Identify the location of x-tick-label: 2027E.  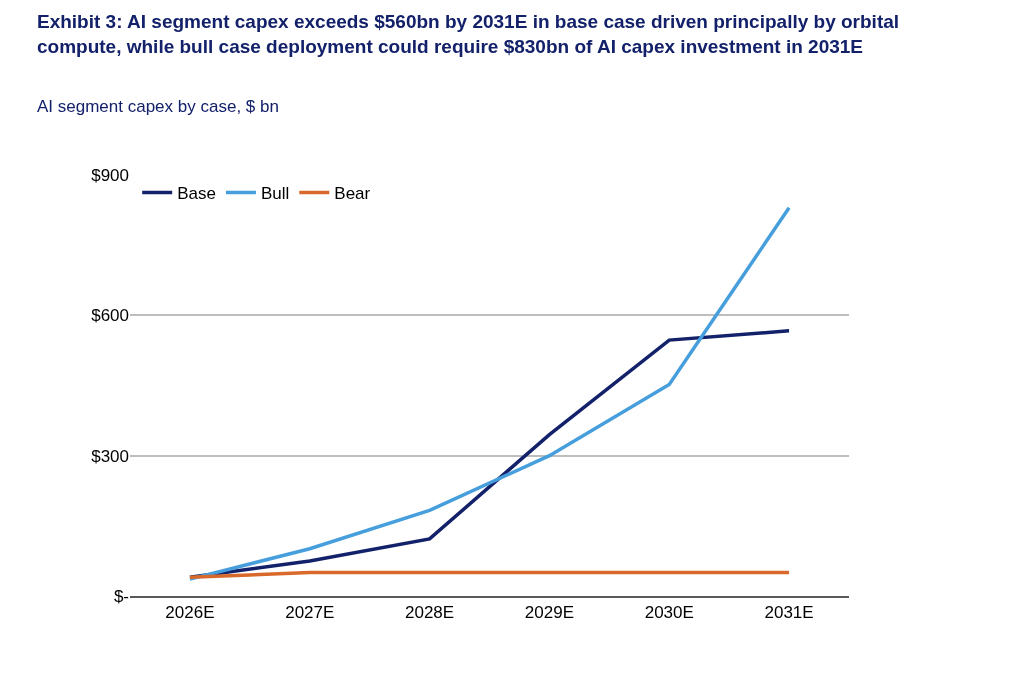
(310, 613).